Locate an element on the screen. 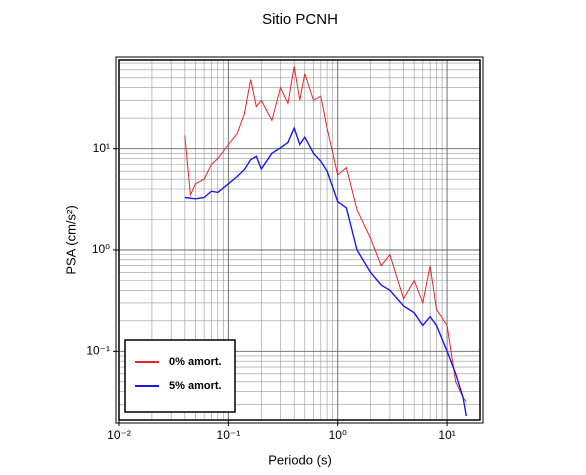 Image resolution: width=586 pixels, height=475 pixels. y-tick-label: 10¹ is located at coordinates (101, 148).